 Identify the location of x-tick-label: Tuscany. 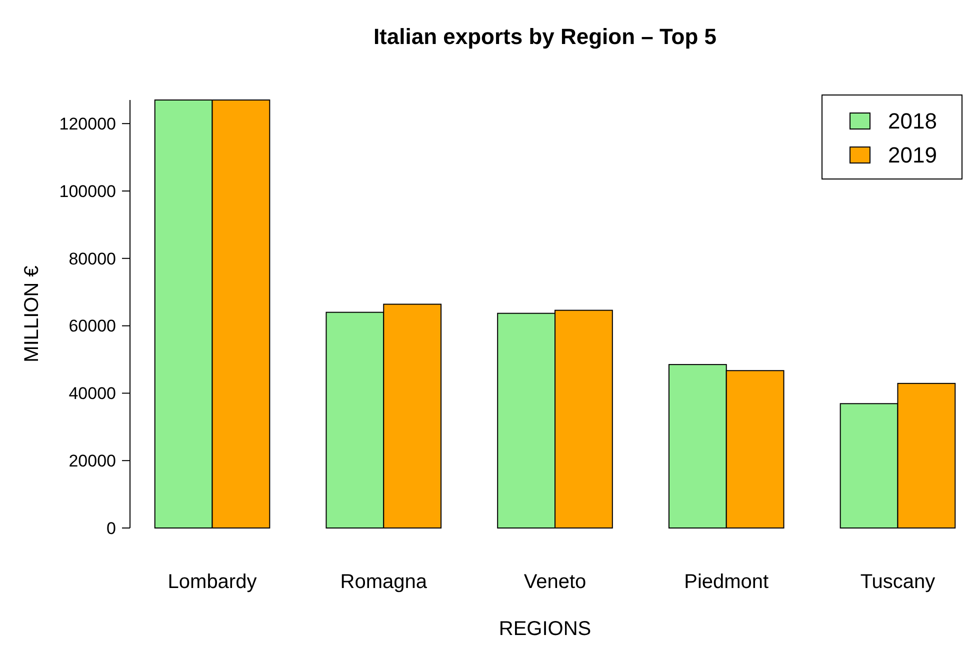
(898, 582).